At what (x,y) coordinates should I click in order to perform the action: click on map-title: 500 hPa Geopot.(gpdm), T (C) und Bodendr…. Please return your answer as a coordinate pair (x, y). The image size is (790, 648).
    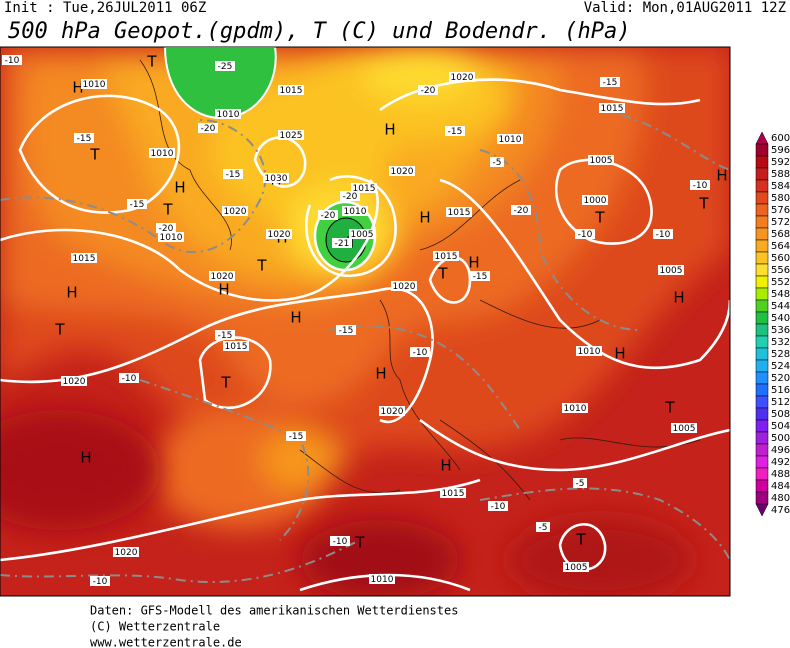
    Looking at the image, I should click on (319, 31).